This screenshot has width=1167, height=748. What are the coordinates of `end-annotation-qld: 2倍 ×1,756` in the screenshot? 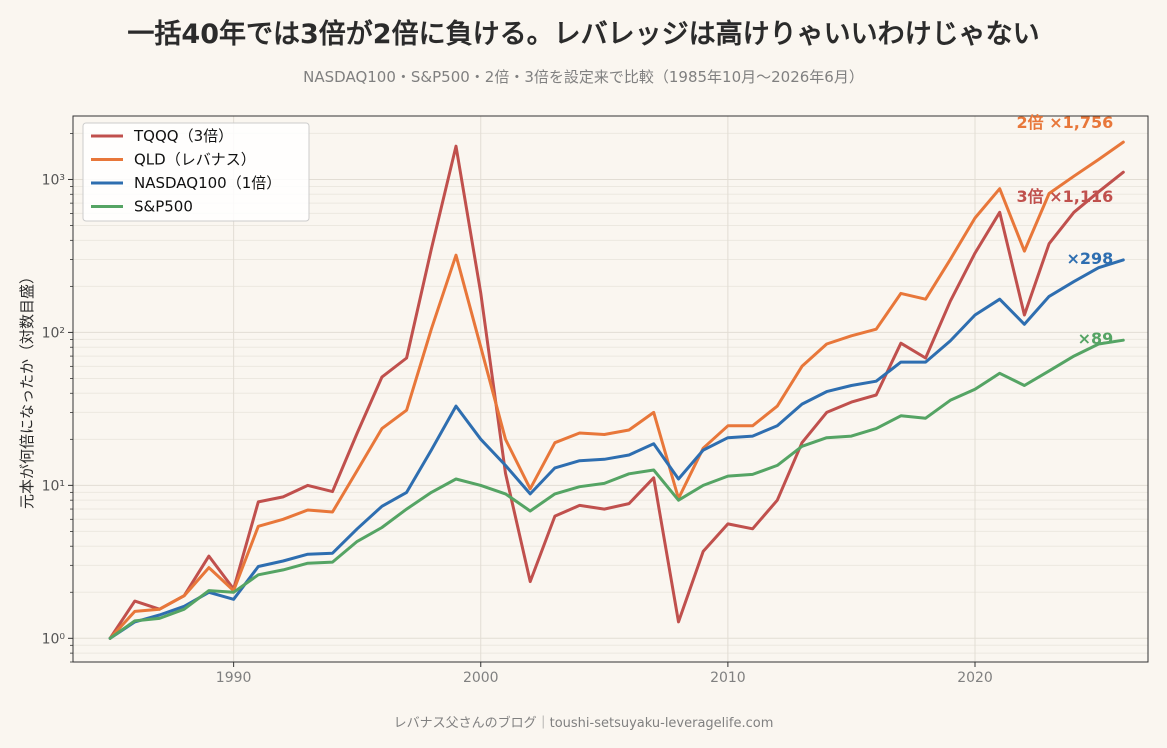 It's located at (1065, 122).